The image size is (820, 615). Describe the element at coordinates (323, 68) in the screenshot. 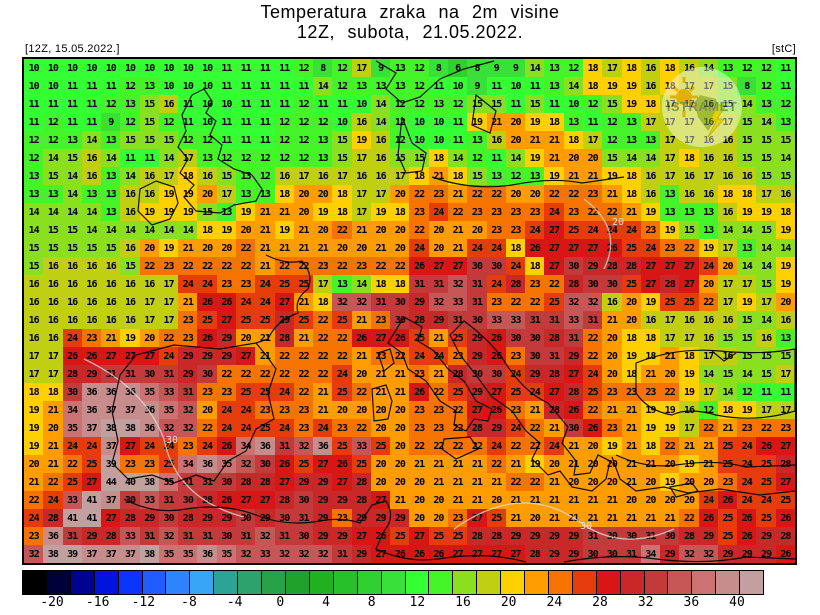

I see `grid-cell: 8` at that location.